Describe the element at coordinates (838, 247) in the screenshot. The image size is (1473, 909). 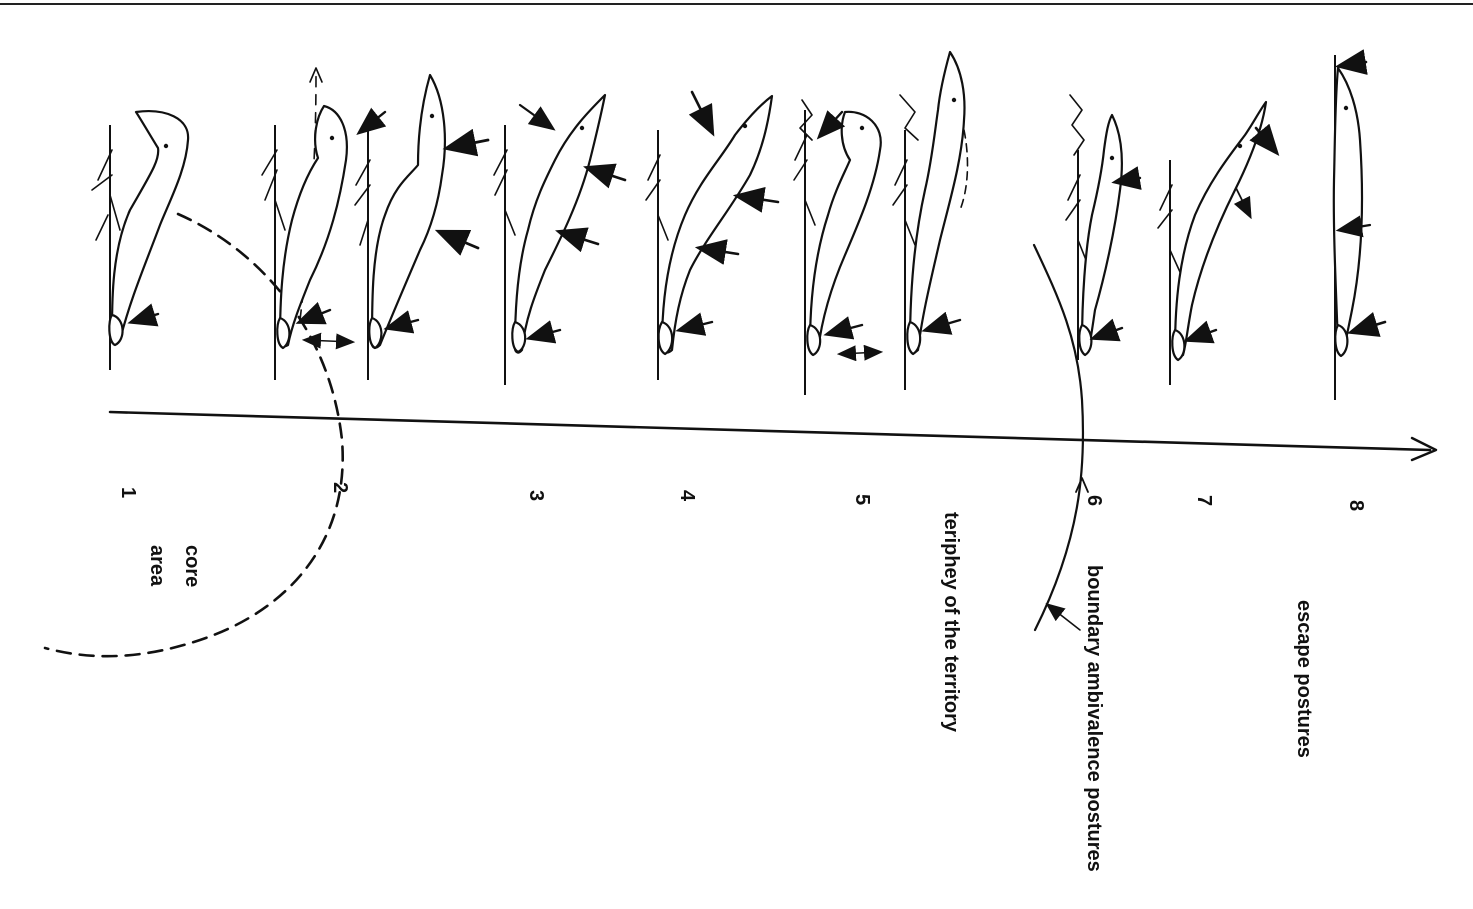
I see `bird-posture-5a` at that location.